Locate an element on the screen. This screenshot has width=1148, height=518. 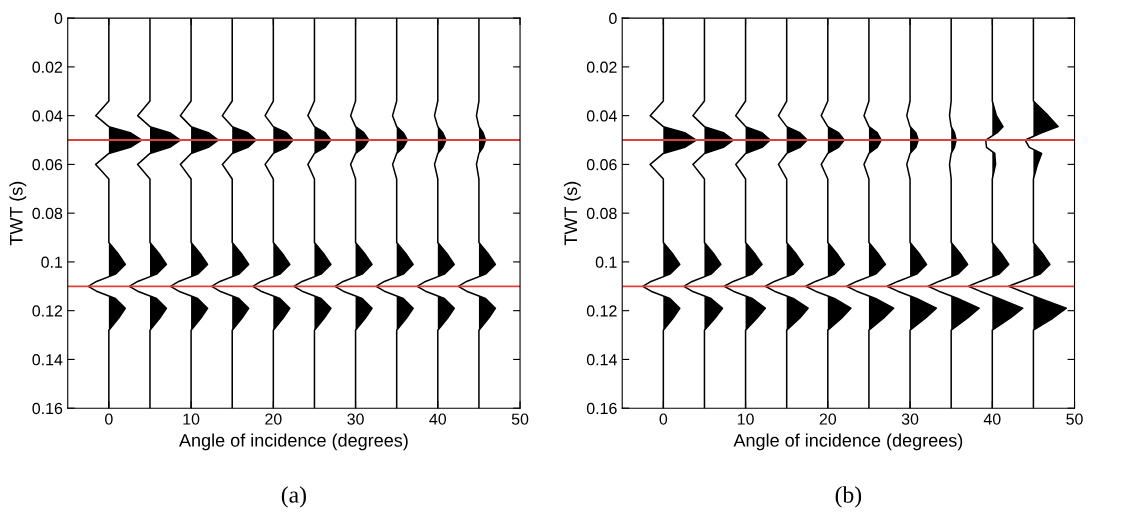
text: (a) is located at coordinates (293, 497).